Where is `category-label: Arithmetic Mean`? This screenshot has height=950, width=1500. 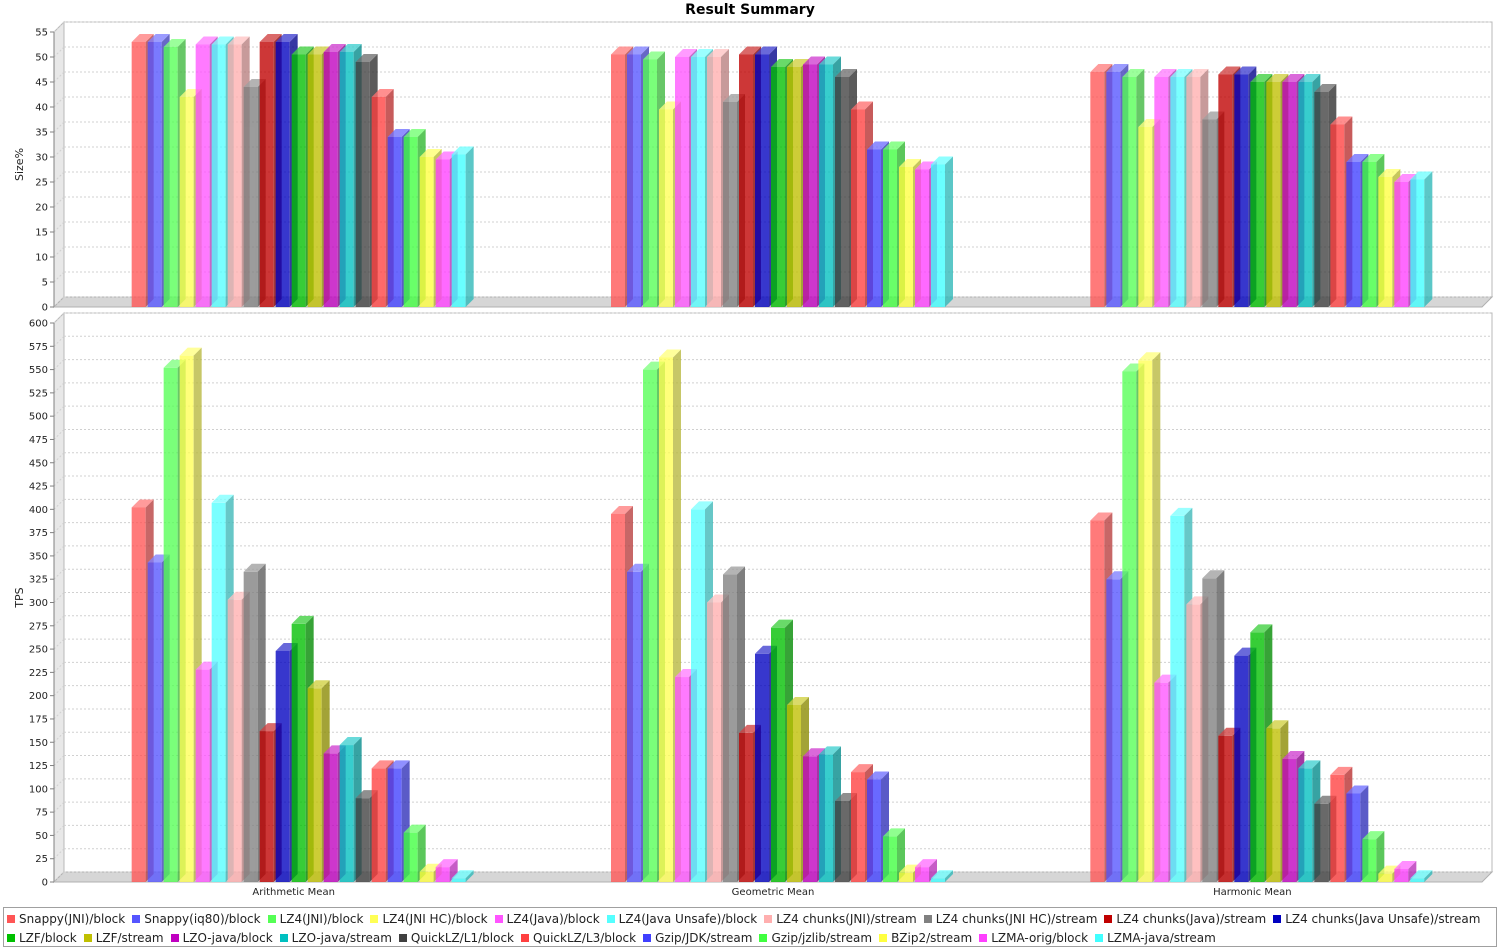 category-label: Arithmetic Mean is located at coordinates (293, 892).